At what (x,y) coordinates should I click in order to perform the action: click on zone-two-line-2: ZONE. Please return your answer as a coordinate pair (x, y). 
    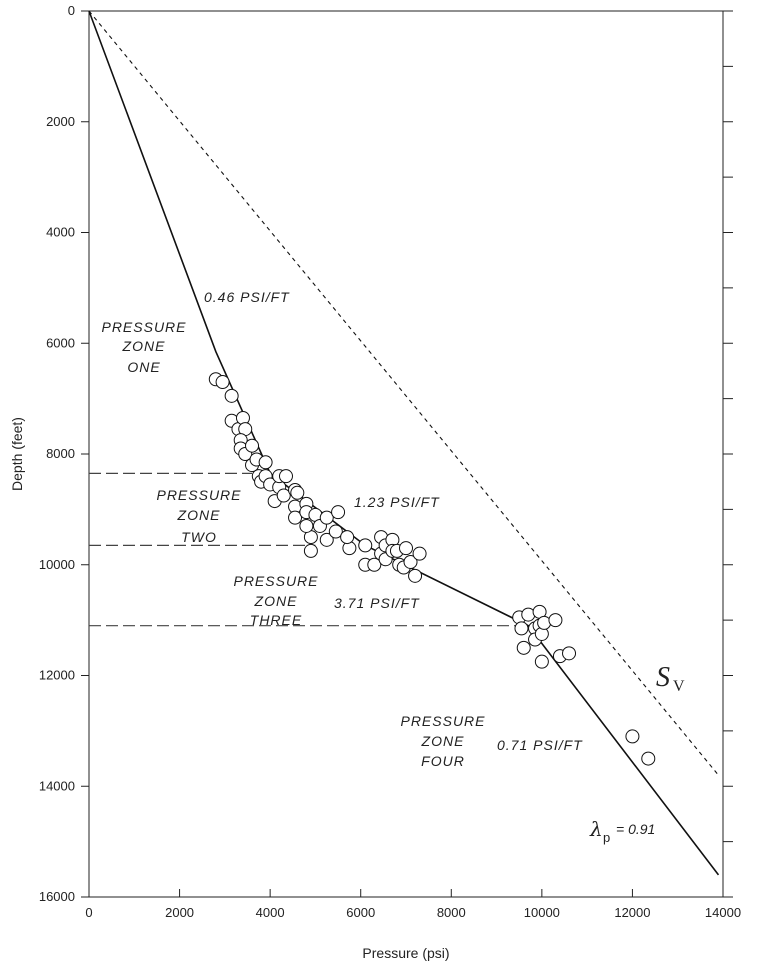
    Looking at the image, I should click on (199, 515).